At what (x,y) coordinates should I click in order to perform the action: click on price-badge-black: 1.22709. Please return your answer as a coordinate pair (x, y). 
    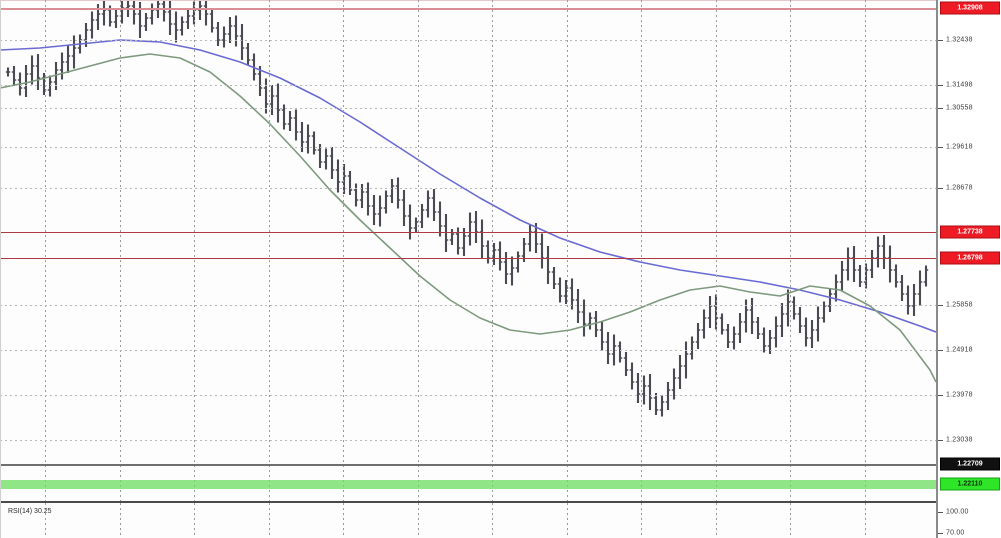
    Looking at the image, I should click on (970, 464).